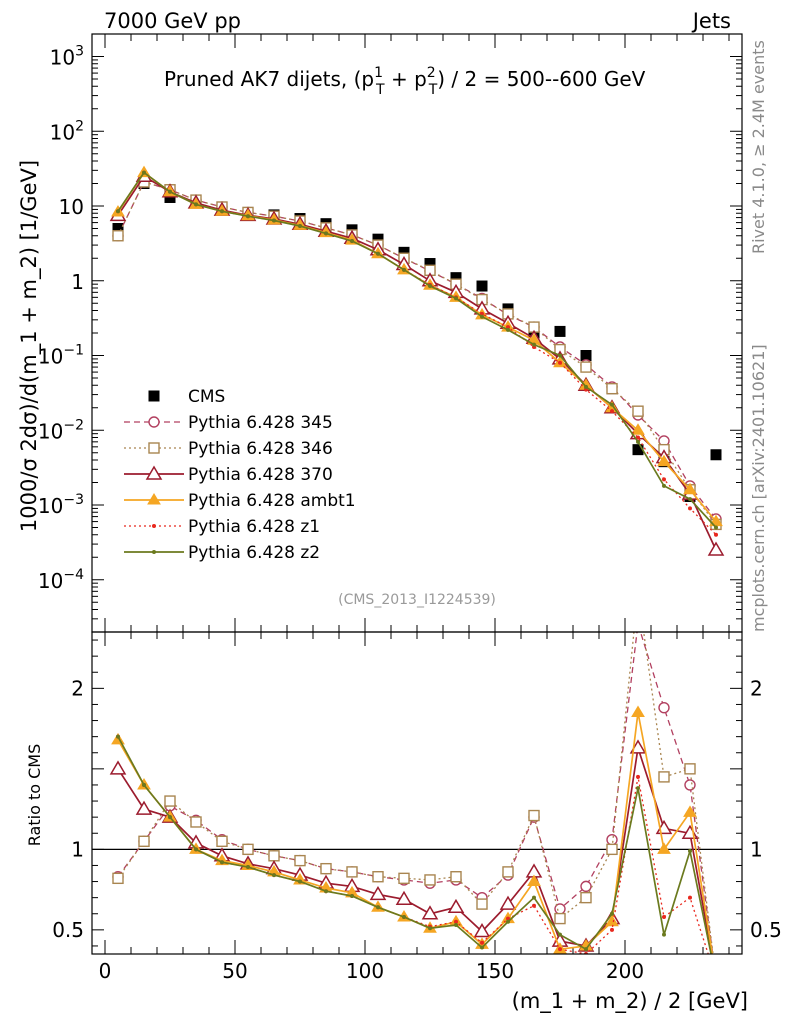  What do you see at coordinates (758, 488) in the screenshot?
I see `mcplots-label: mcplots.cern.ch [arXiv:2401.10621]` at bounding box center [758, 488].